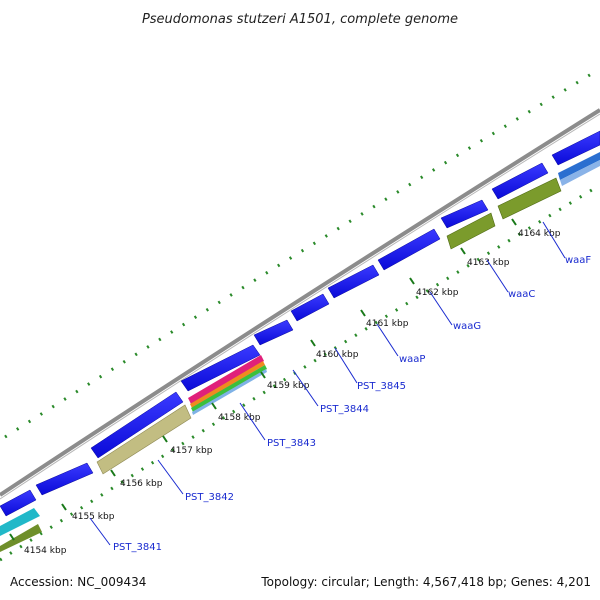 The height and width of the screenshot is (600, 600). I want to click on accession-text: Accession: NC_009434, so click(78, 582).